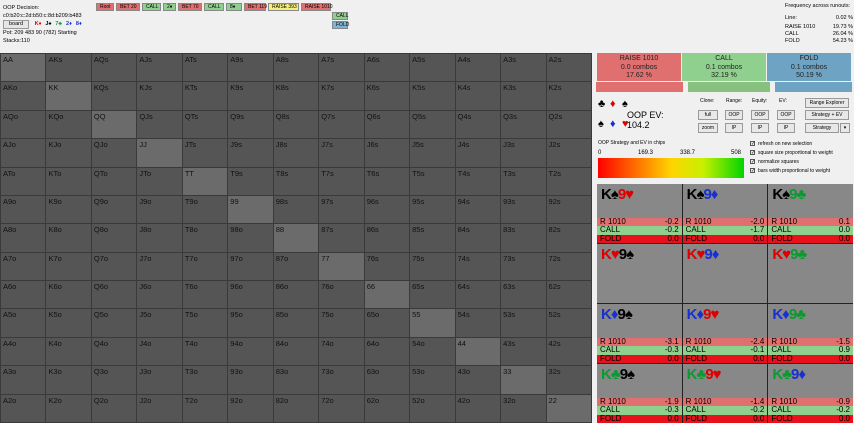  Describe the element at coordinates (478, 209) in the screenshot. I see `hand-cell-94s: 94s` at that location.